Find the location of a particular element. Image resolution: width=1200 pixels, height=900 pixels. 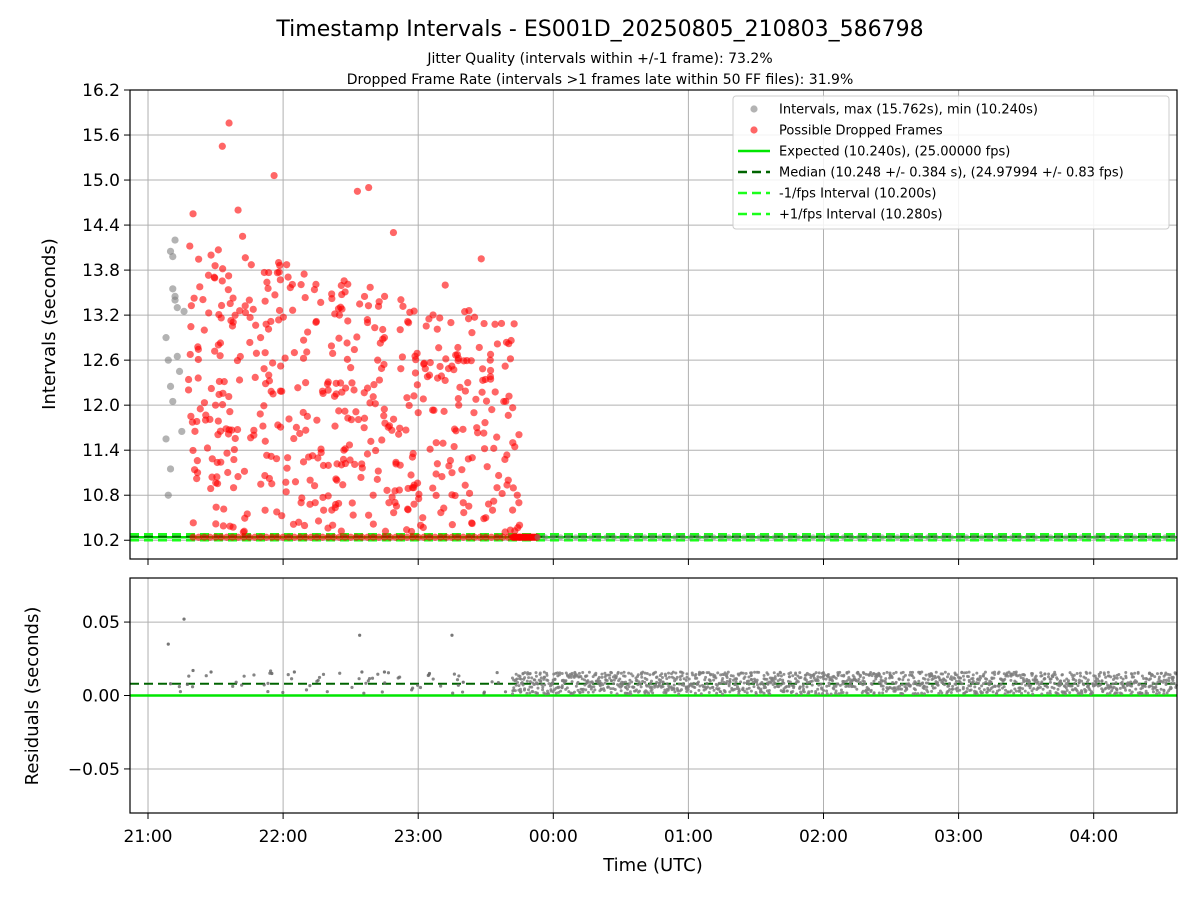

residuals-points is located at coordinates (672, 656).